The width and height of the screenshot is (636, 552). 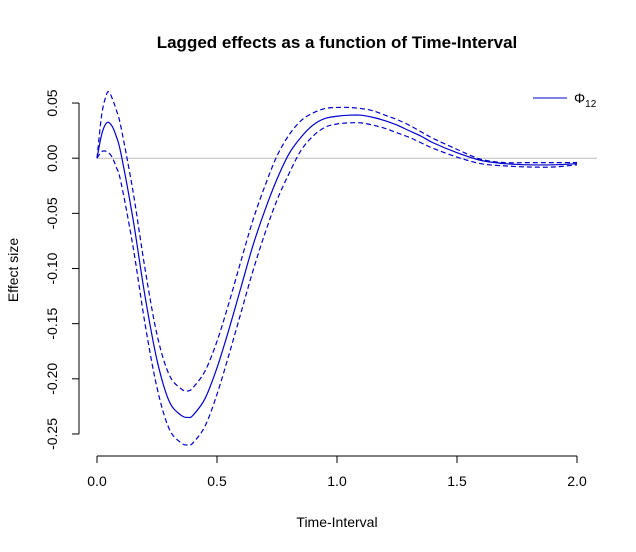 I want to click on x-axis: 0.0 0.5 1.0 1.5 2.0, so click(x=337, y=472).